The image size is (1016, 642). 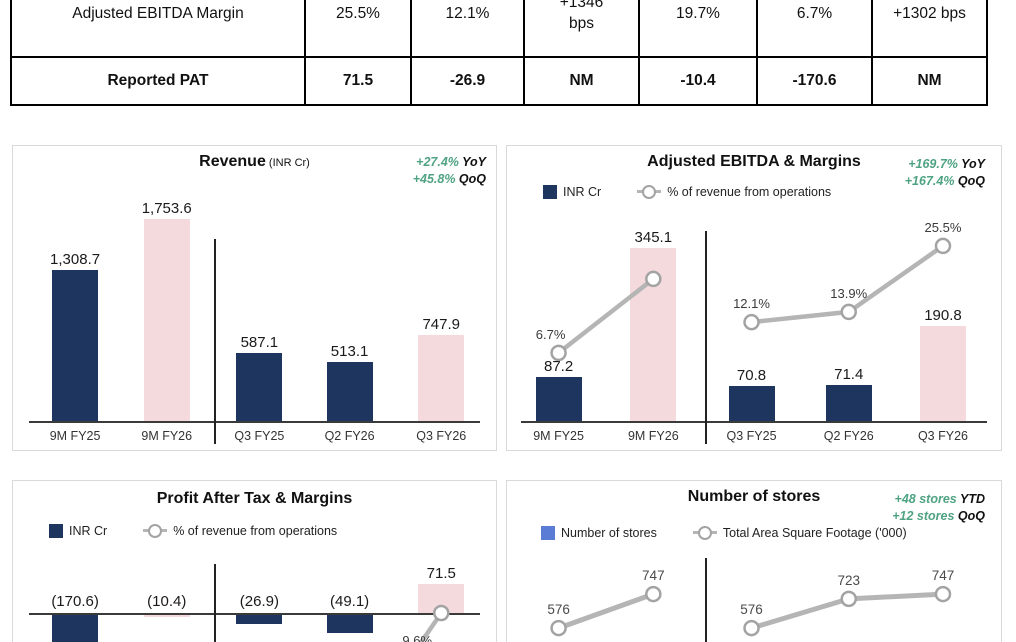 I want to click on legend-item: Number of stores, so click(x=599, y=532).